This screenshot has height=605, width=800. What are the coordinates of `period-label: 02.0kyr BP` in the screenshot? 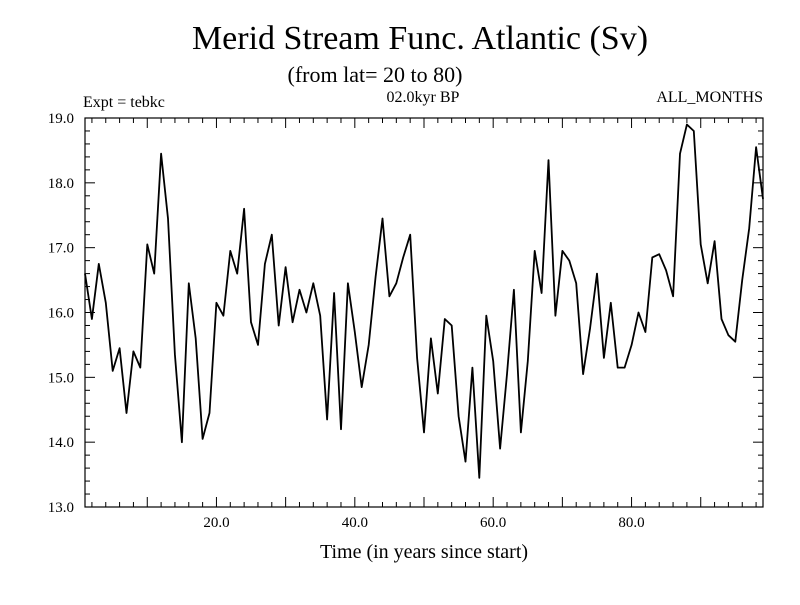 It's located at (423, 97).